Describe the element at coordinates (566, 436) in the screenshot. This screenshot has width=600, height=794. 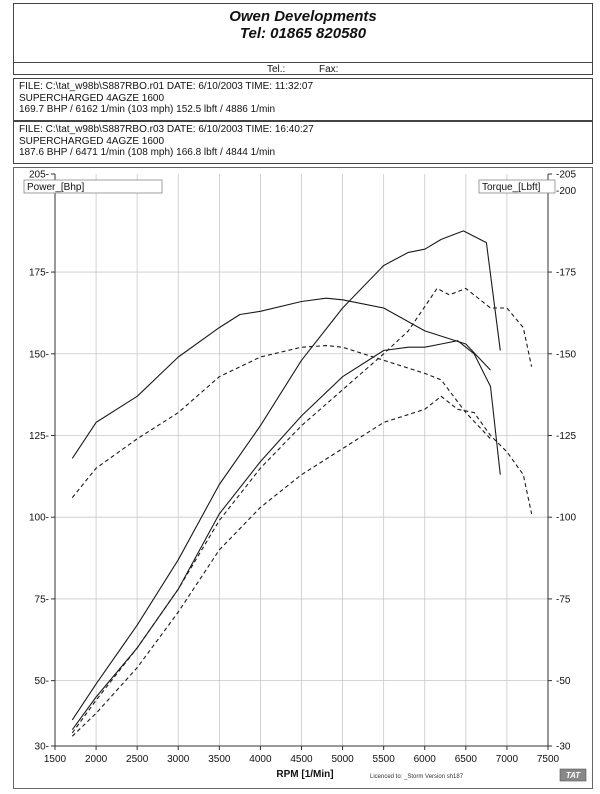
I see `y-tick-label-right: -125` at that location.